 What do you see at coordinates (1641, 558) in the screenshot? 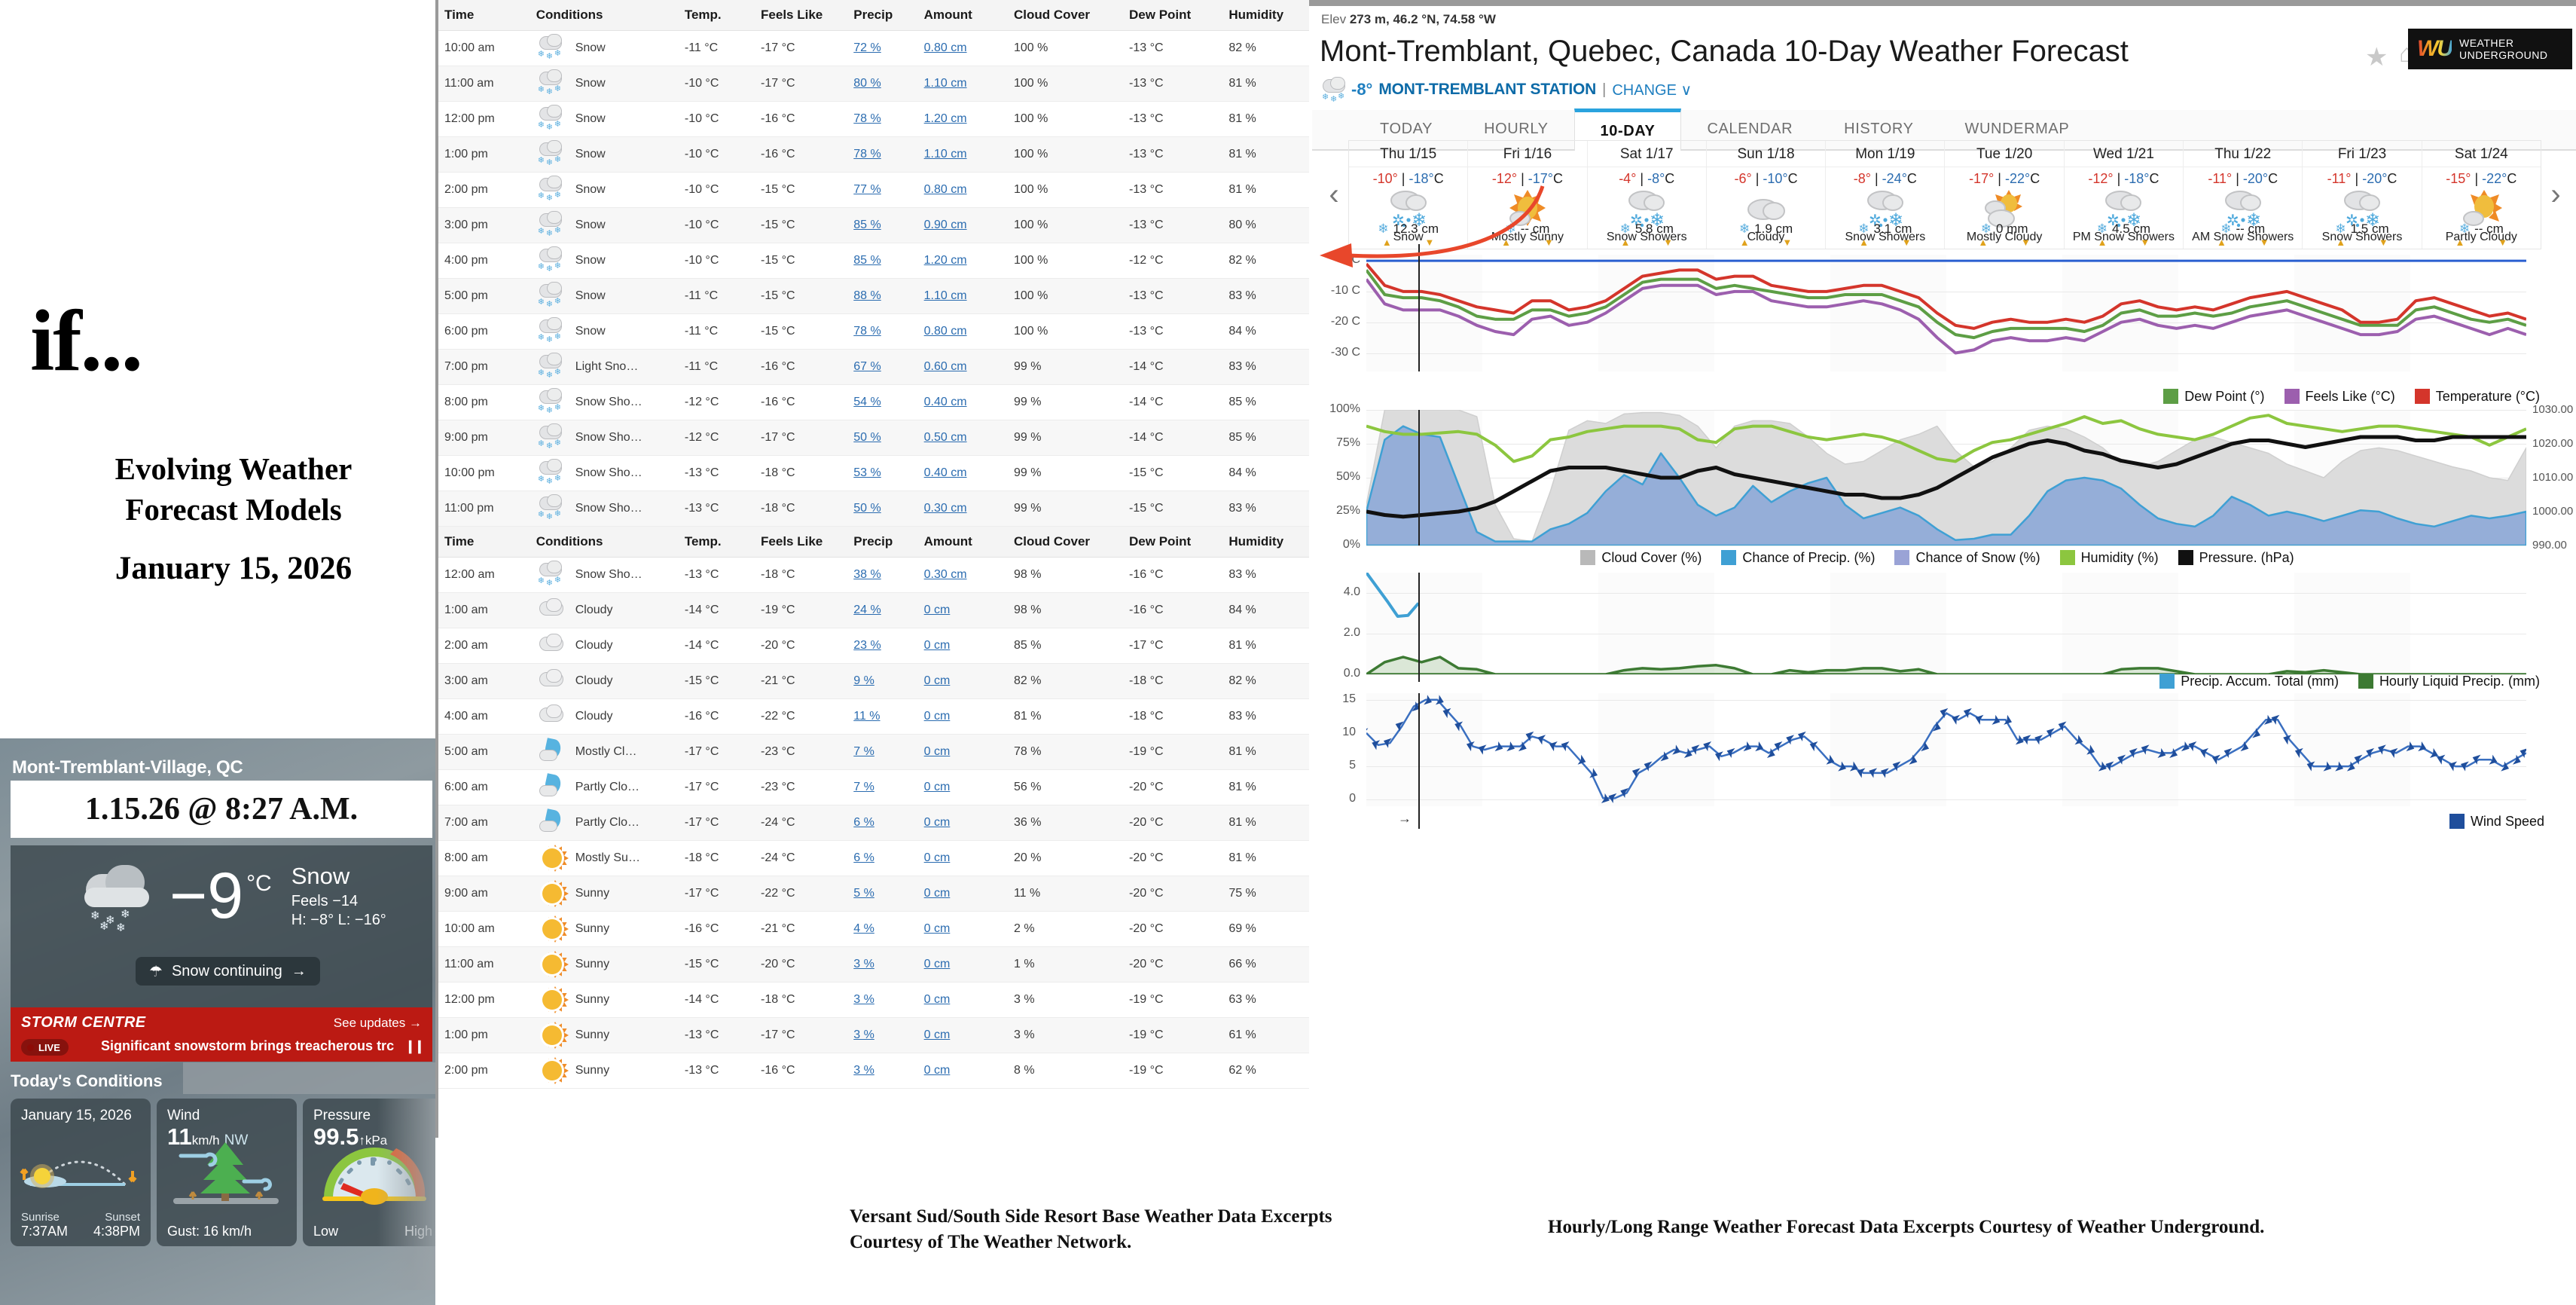
I see `legend-item: Cloud Cover (%)` at bounding box center [1641, 558].